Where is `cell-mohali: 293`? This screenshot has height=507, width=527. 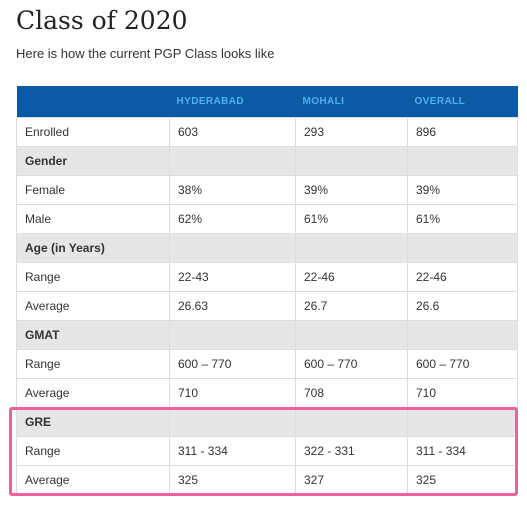 cell-mohali: 293 is located at coordinates (351, 131).